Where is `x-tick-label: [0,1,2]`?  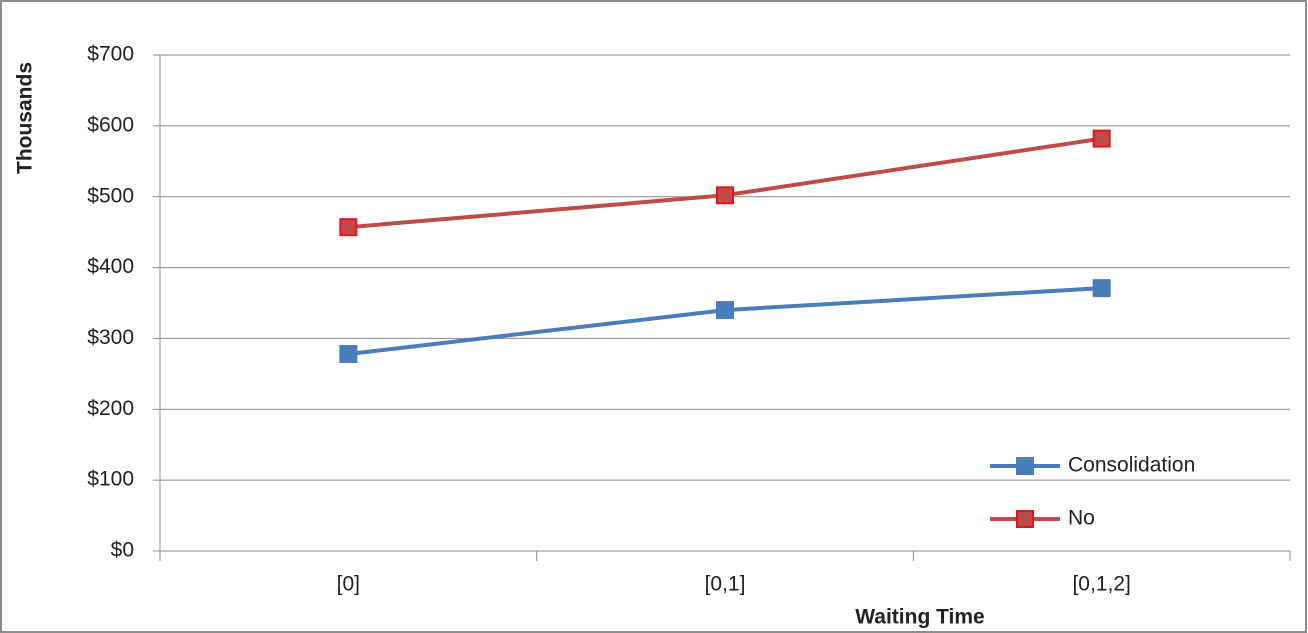
x-tick-label: [0,1,2] is located at coordinates (1101, 584).